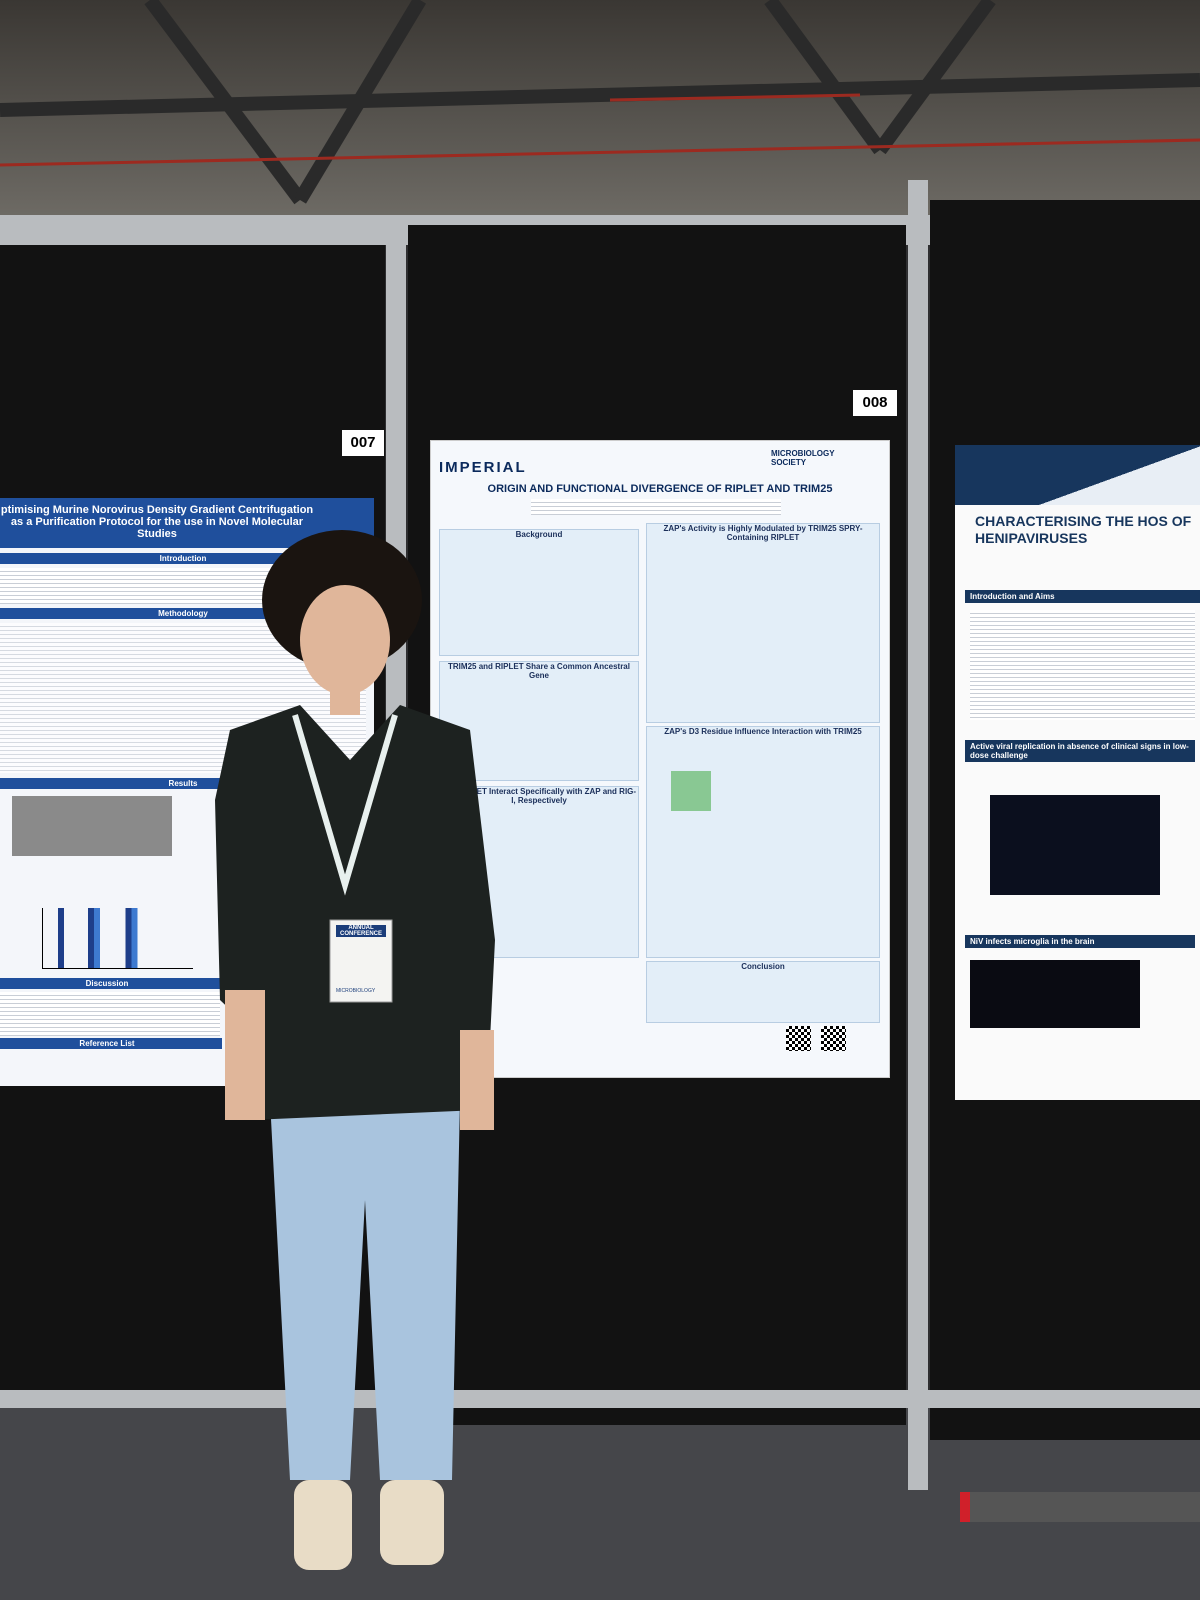  I want to click on panel: Conclusion, so click(763, 992).